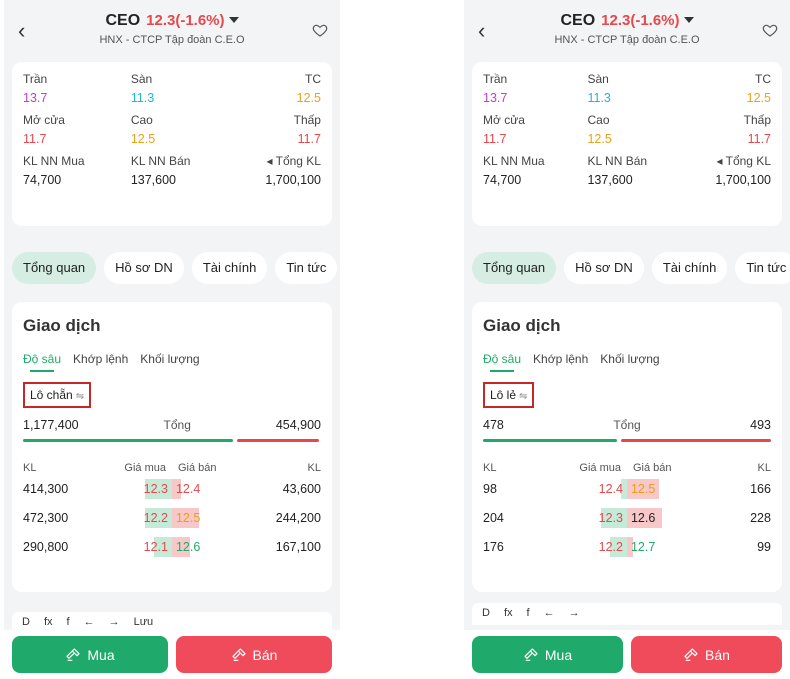 Image resolution: width=790 pixels, height=679 pixels. I want to click on orderbook-row: 290,800 12.1 12.6 167,100, so click(172, 546).